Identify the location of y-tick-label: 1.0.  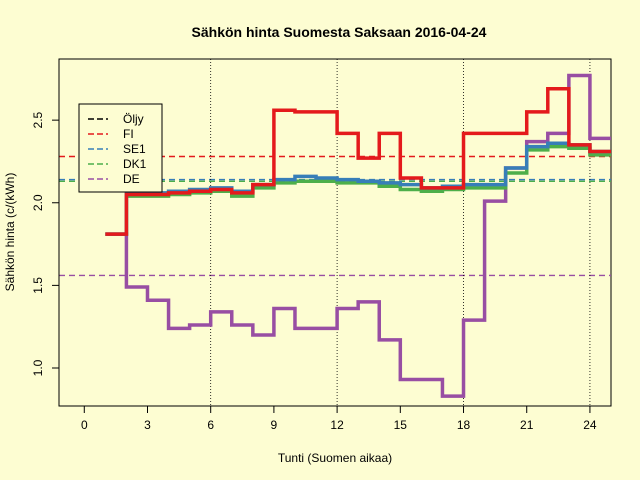
(38, 367).